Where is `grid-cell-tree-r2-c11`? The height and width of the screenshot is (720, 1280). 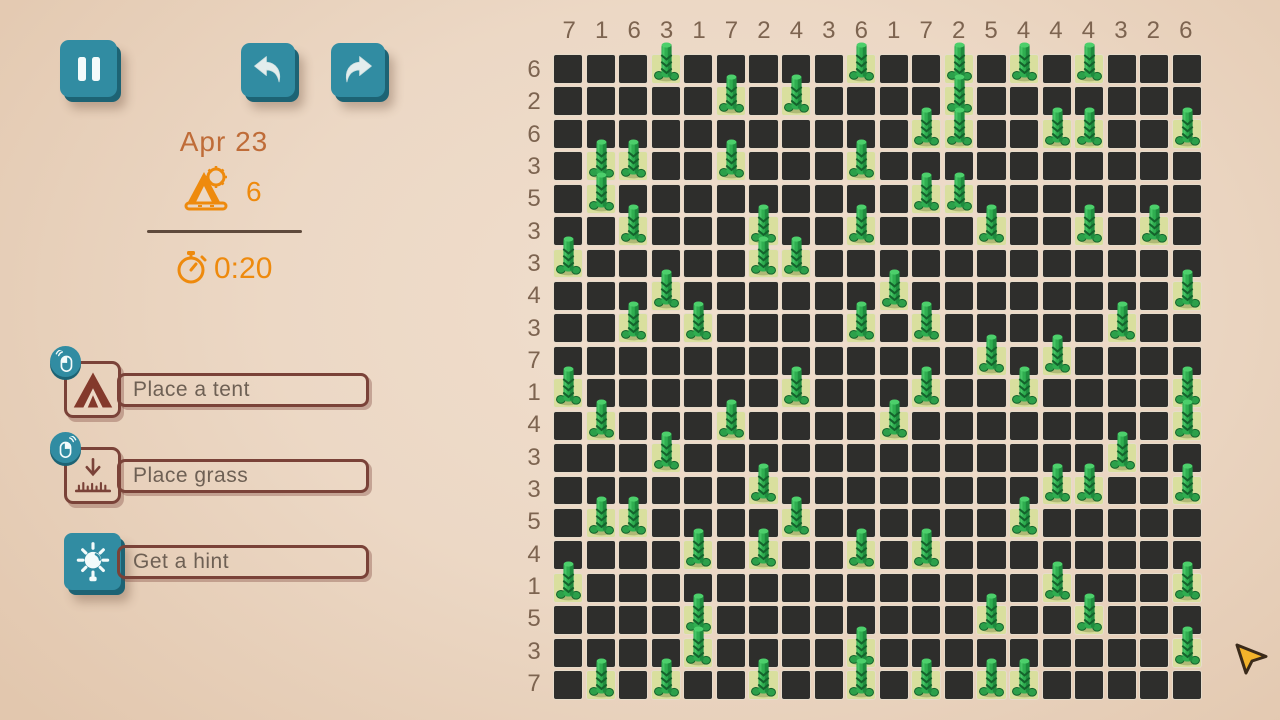 grid-cell-tree-r2-c11 is located at coordinates (926, 128).